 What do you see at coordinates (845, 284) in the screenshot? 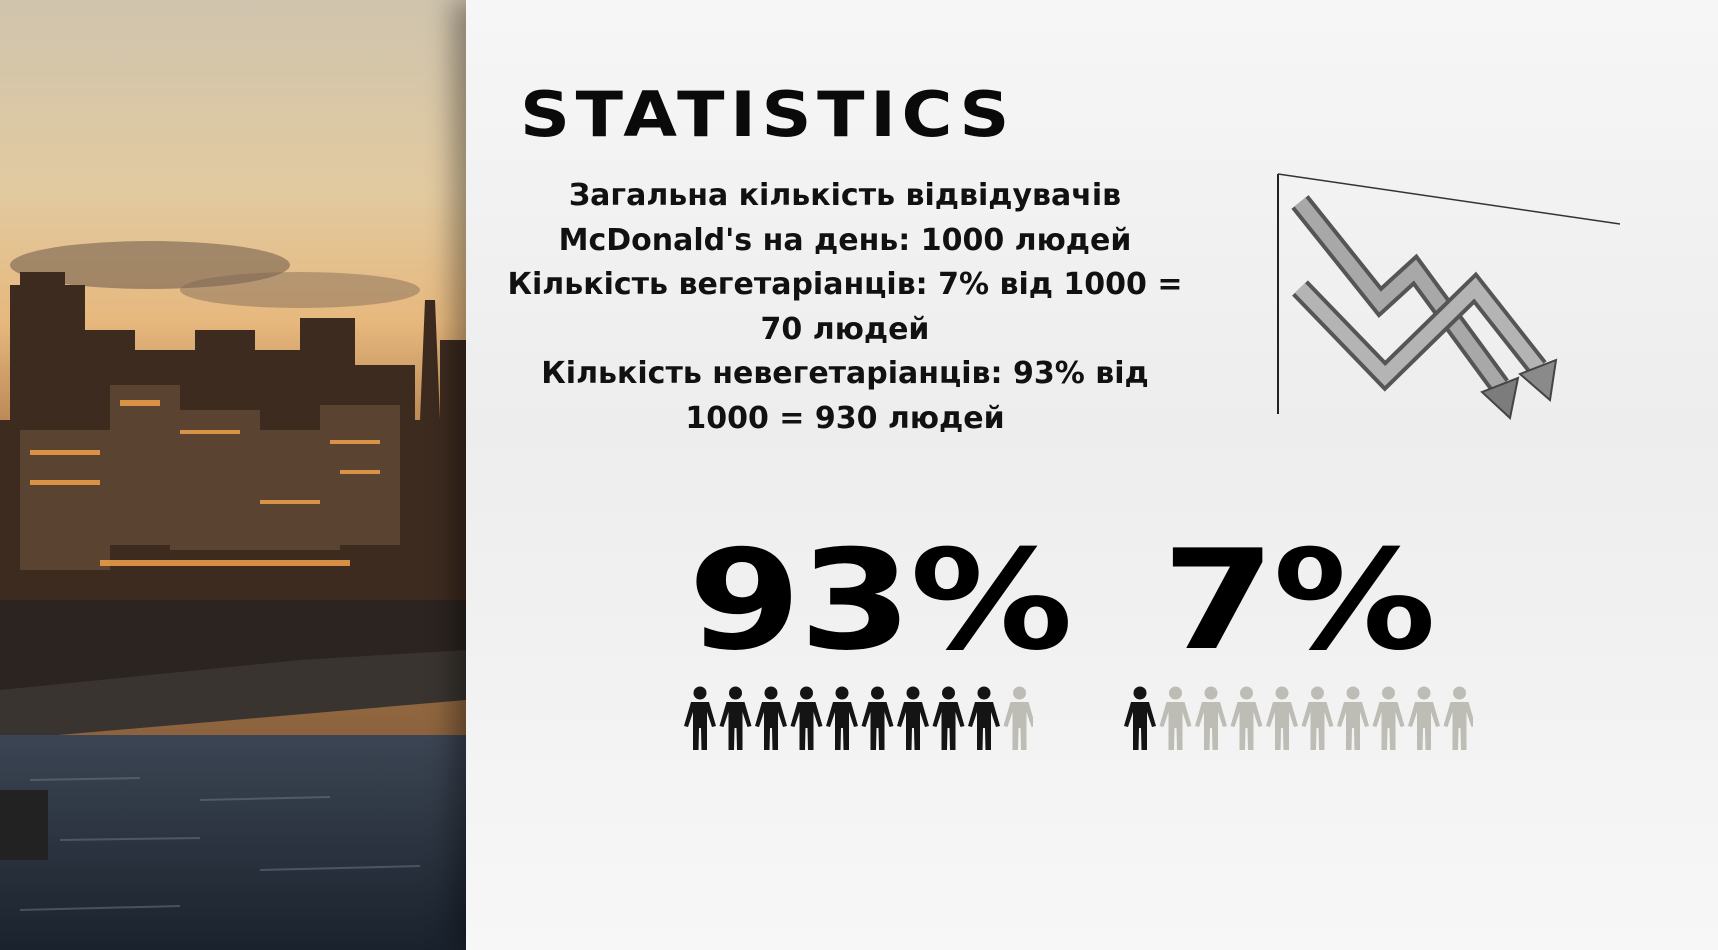
I see `description-line: Кількість вегетаріанців: 7% від 1000 =` at bounding box center [845, 284].